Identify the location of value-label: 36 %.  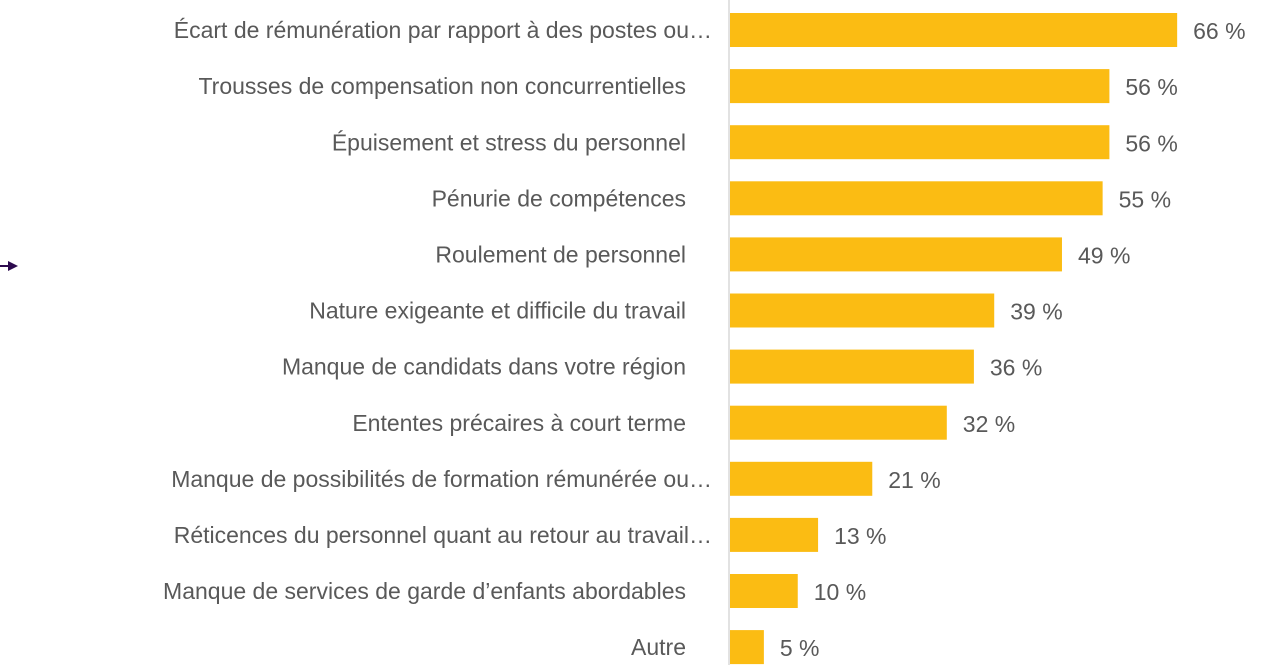
(1016, 368).